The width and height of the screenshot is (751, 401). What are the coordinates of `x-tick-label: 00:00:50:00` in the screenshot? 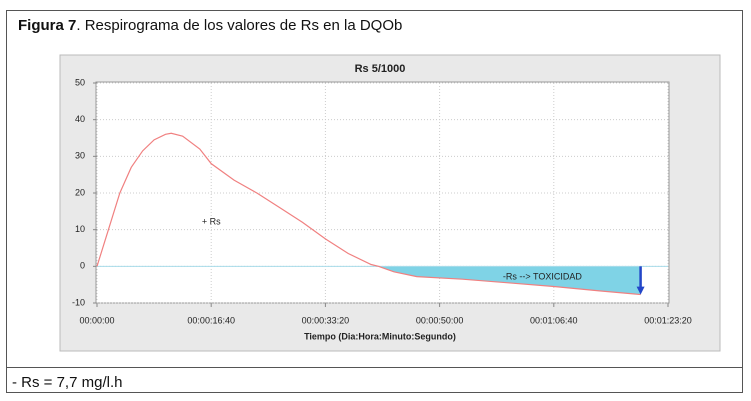 It's located at (440, 320).